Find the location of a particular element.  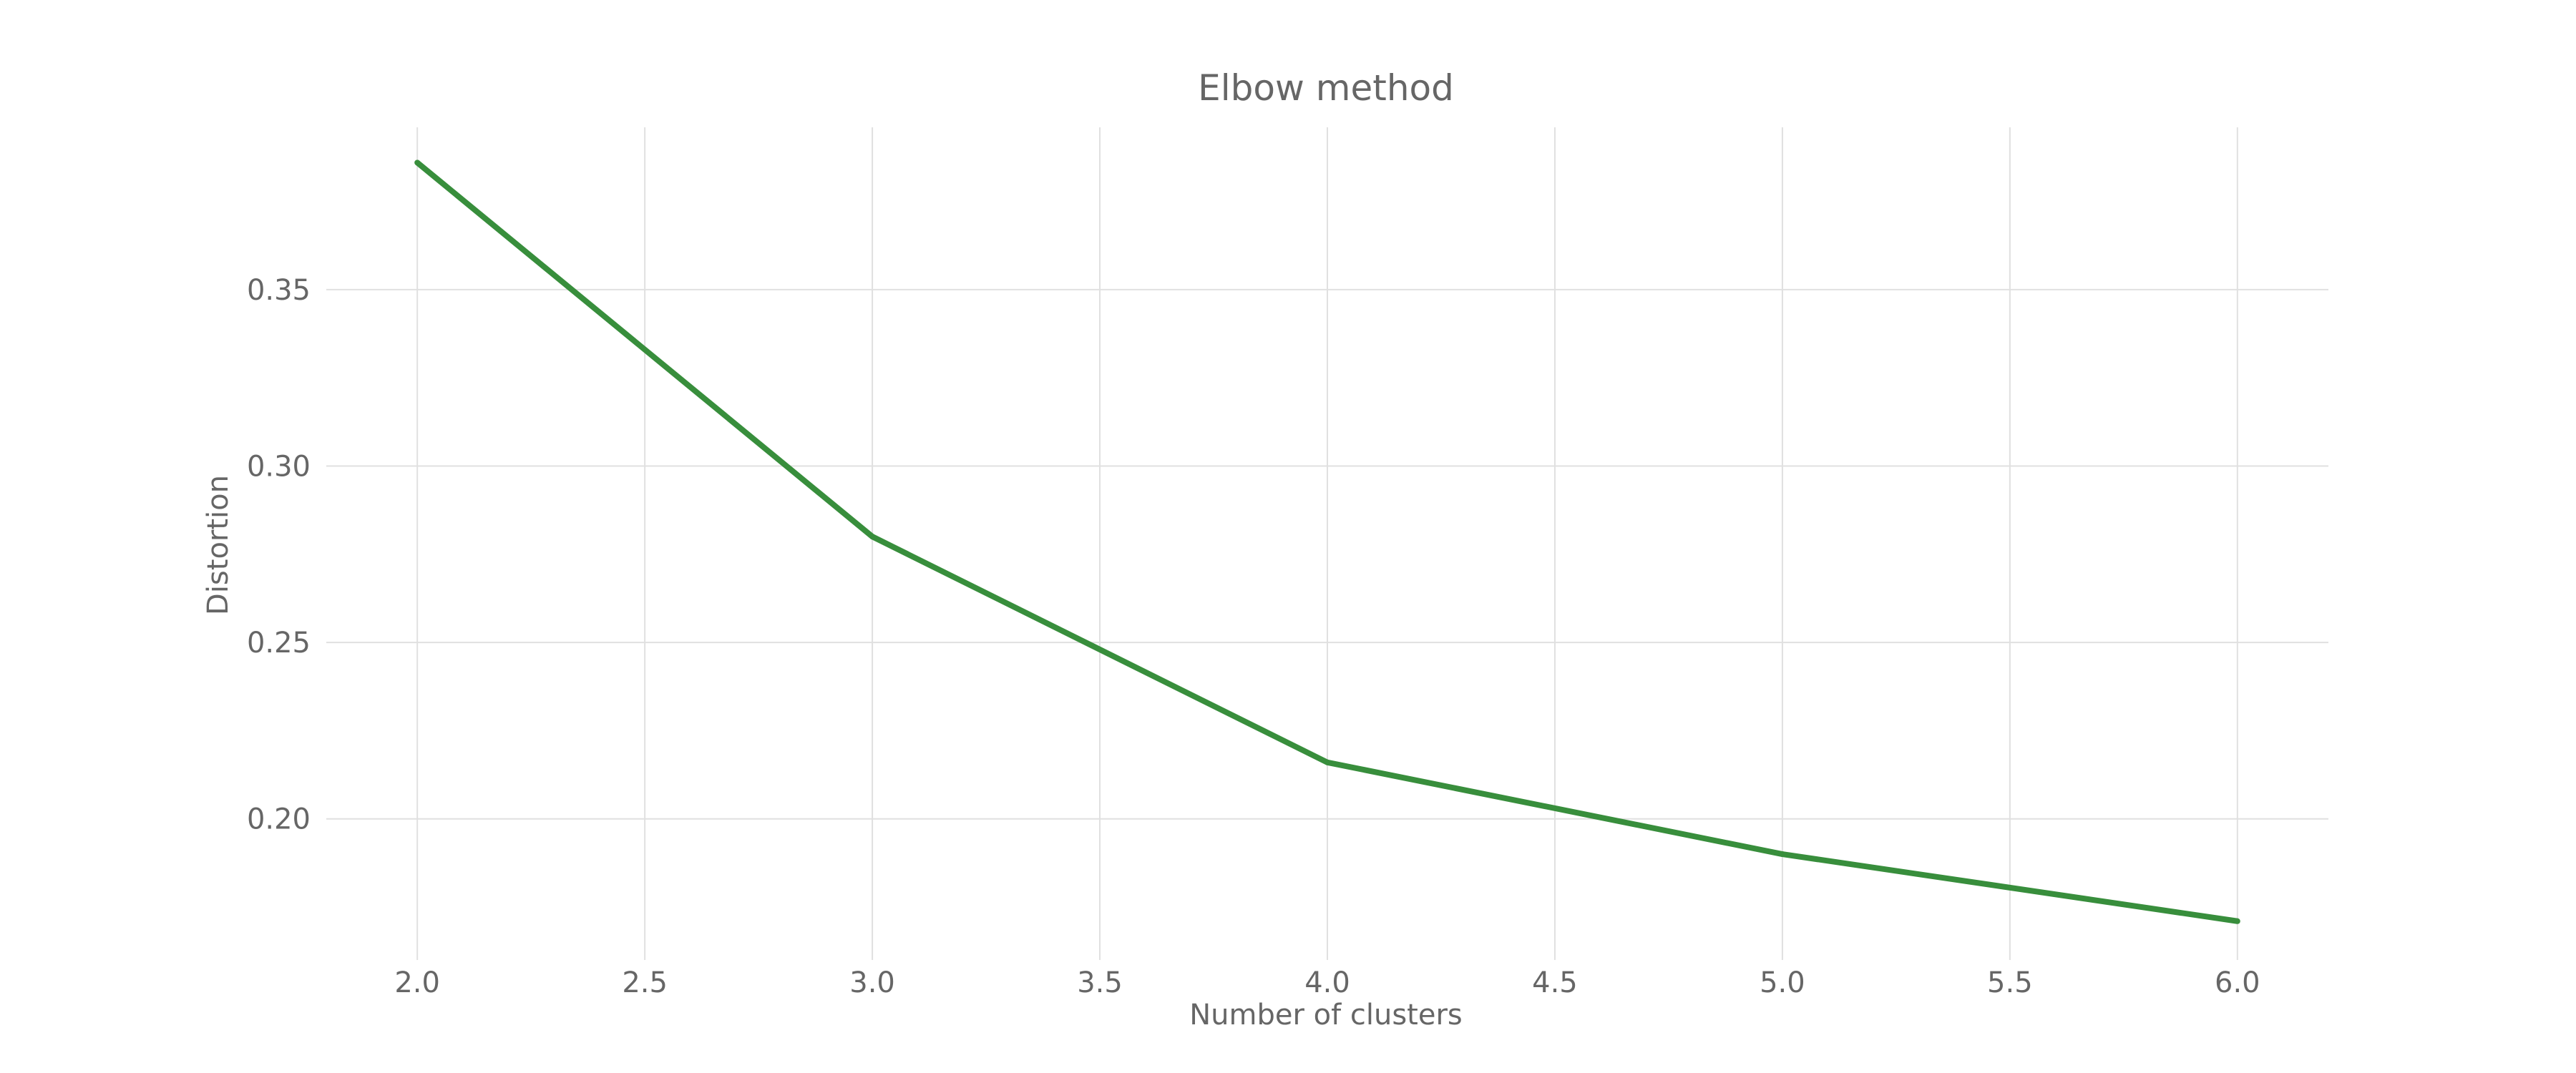

x-axis-tick-labels: 2.0 2.5 3.0 3.5 4.0 4.5 5.0 5.5 6.0 is located at coordinates (1327, 983).